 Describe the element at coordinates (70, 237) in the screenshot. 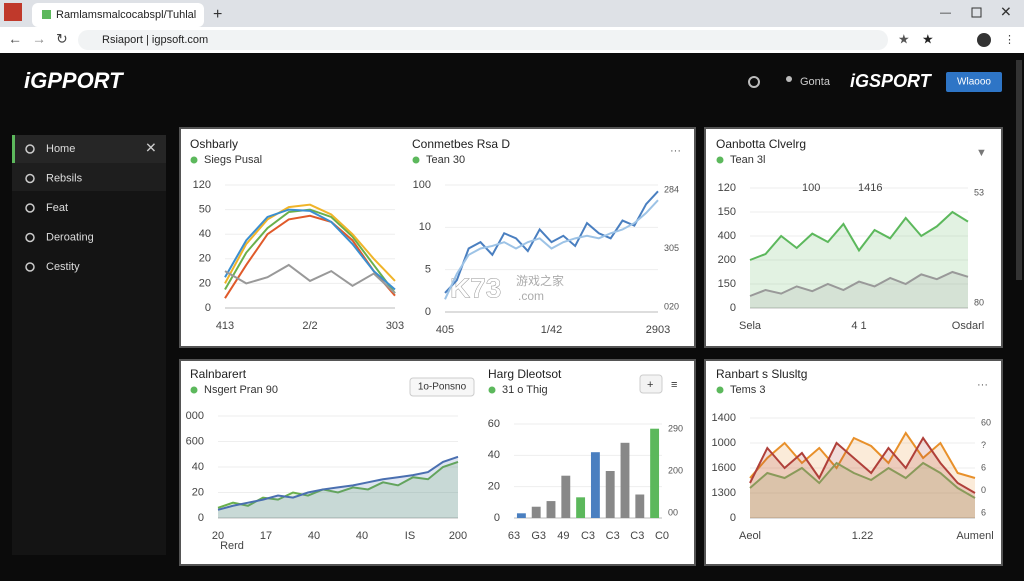

I see `sidebar-item: Deroating` at that location.